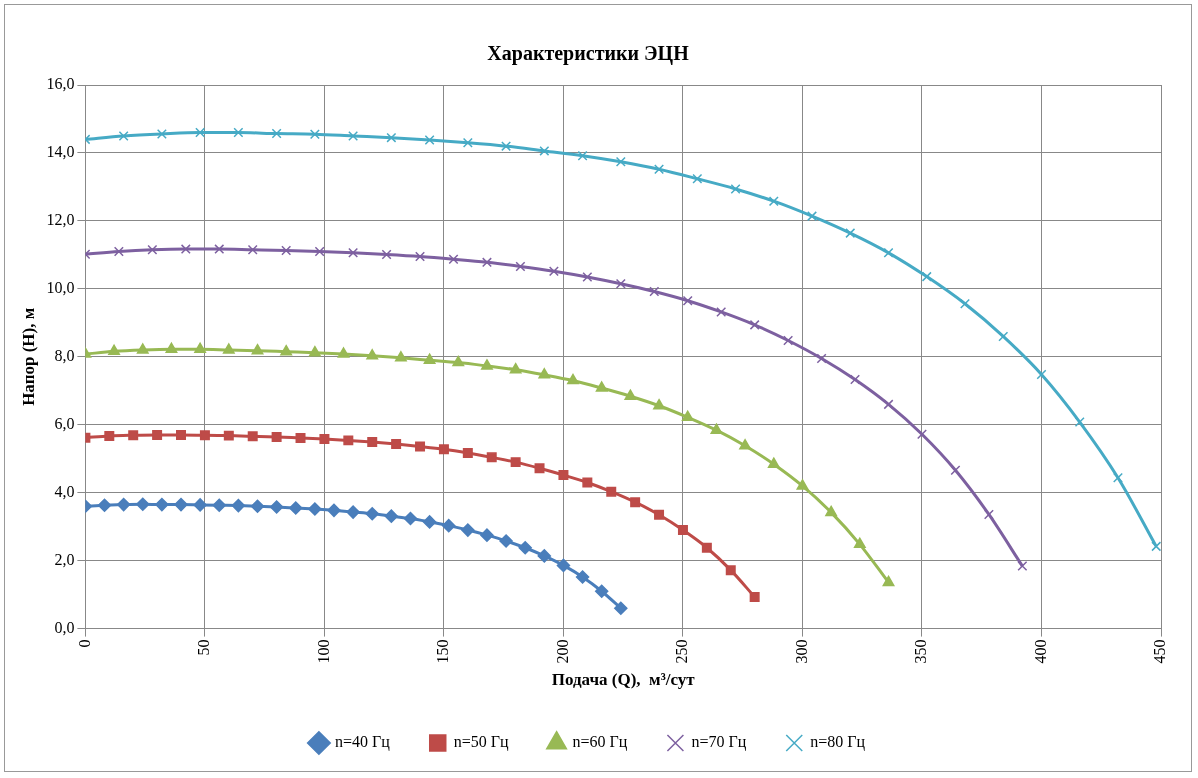  What do you see at coordinates (64, 423) in the screenshot?
I see `y-tick-label: 6,0` at bounding box center [64, 423].